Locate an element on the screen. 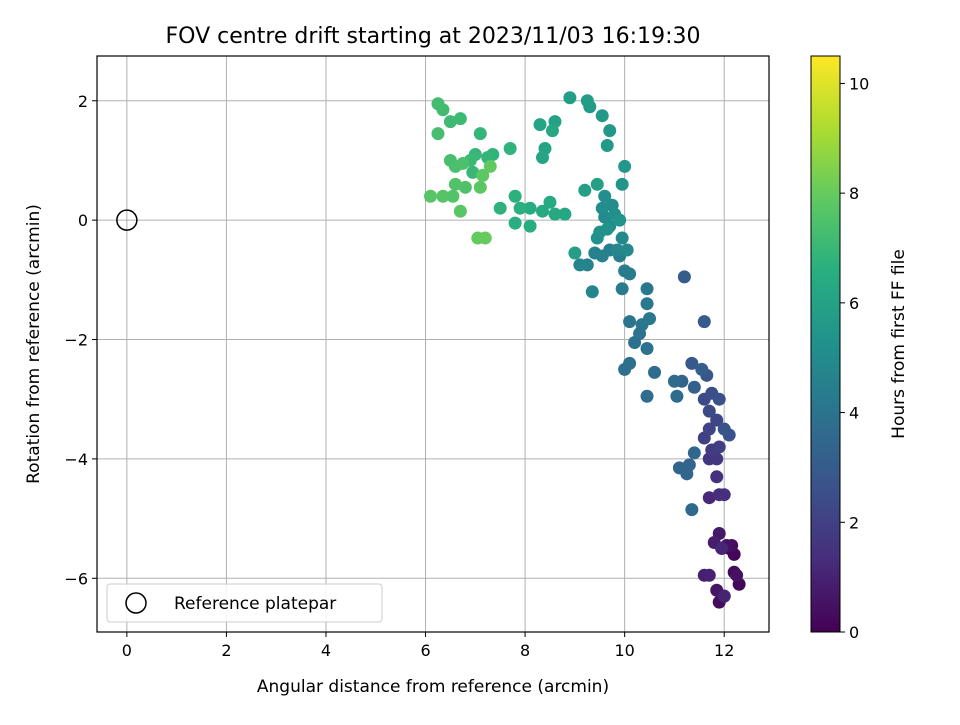 The width and height of the screenshot is (960, 725). colorbar-tick-label: 10 is located at coordinates (859, 83).